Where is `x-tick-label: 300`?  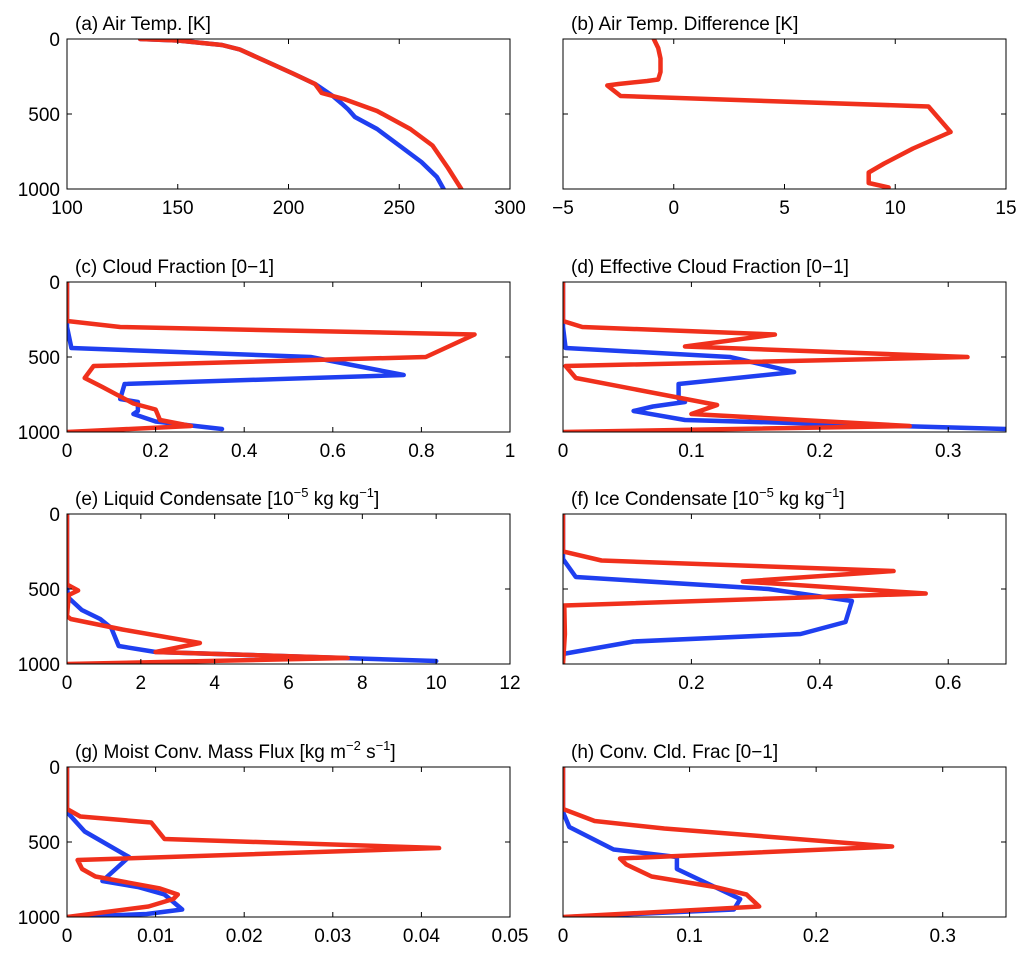 x-tick-label: 300 is located at coordinates (510, 208).